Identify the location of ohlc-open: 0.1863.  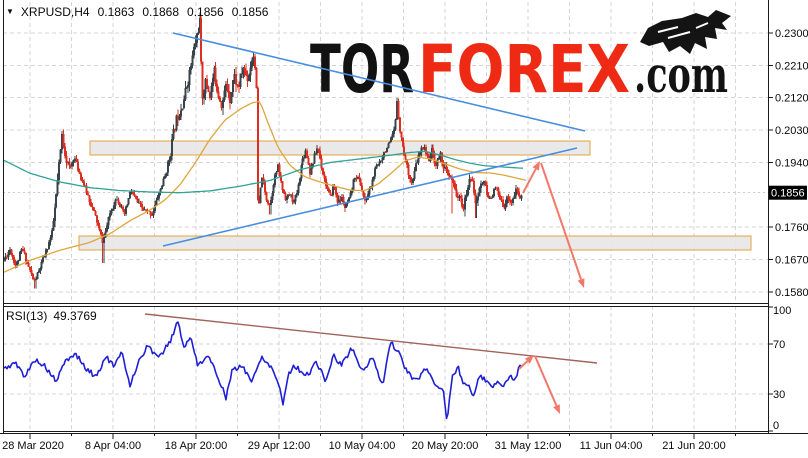
(116, 12).